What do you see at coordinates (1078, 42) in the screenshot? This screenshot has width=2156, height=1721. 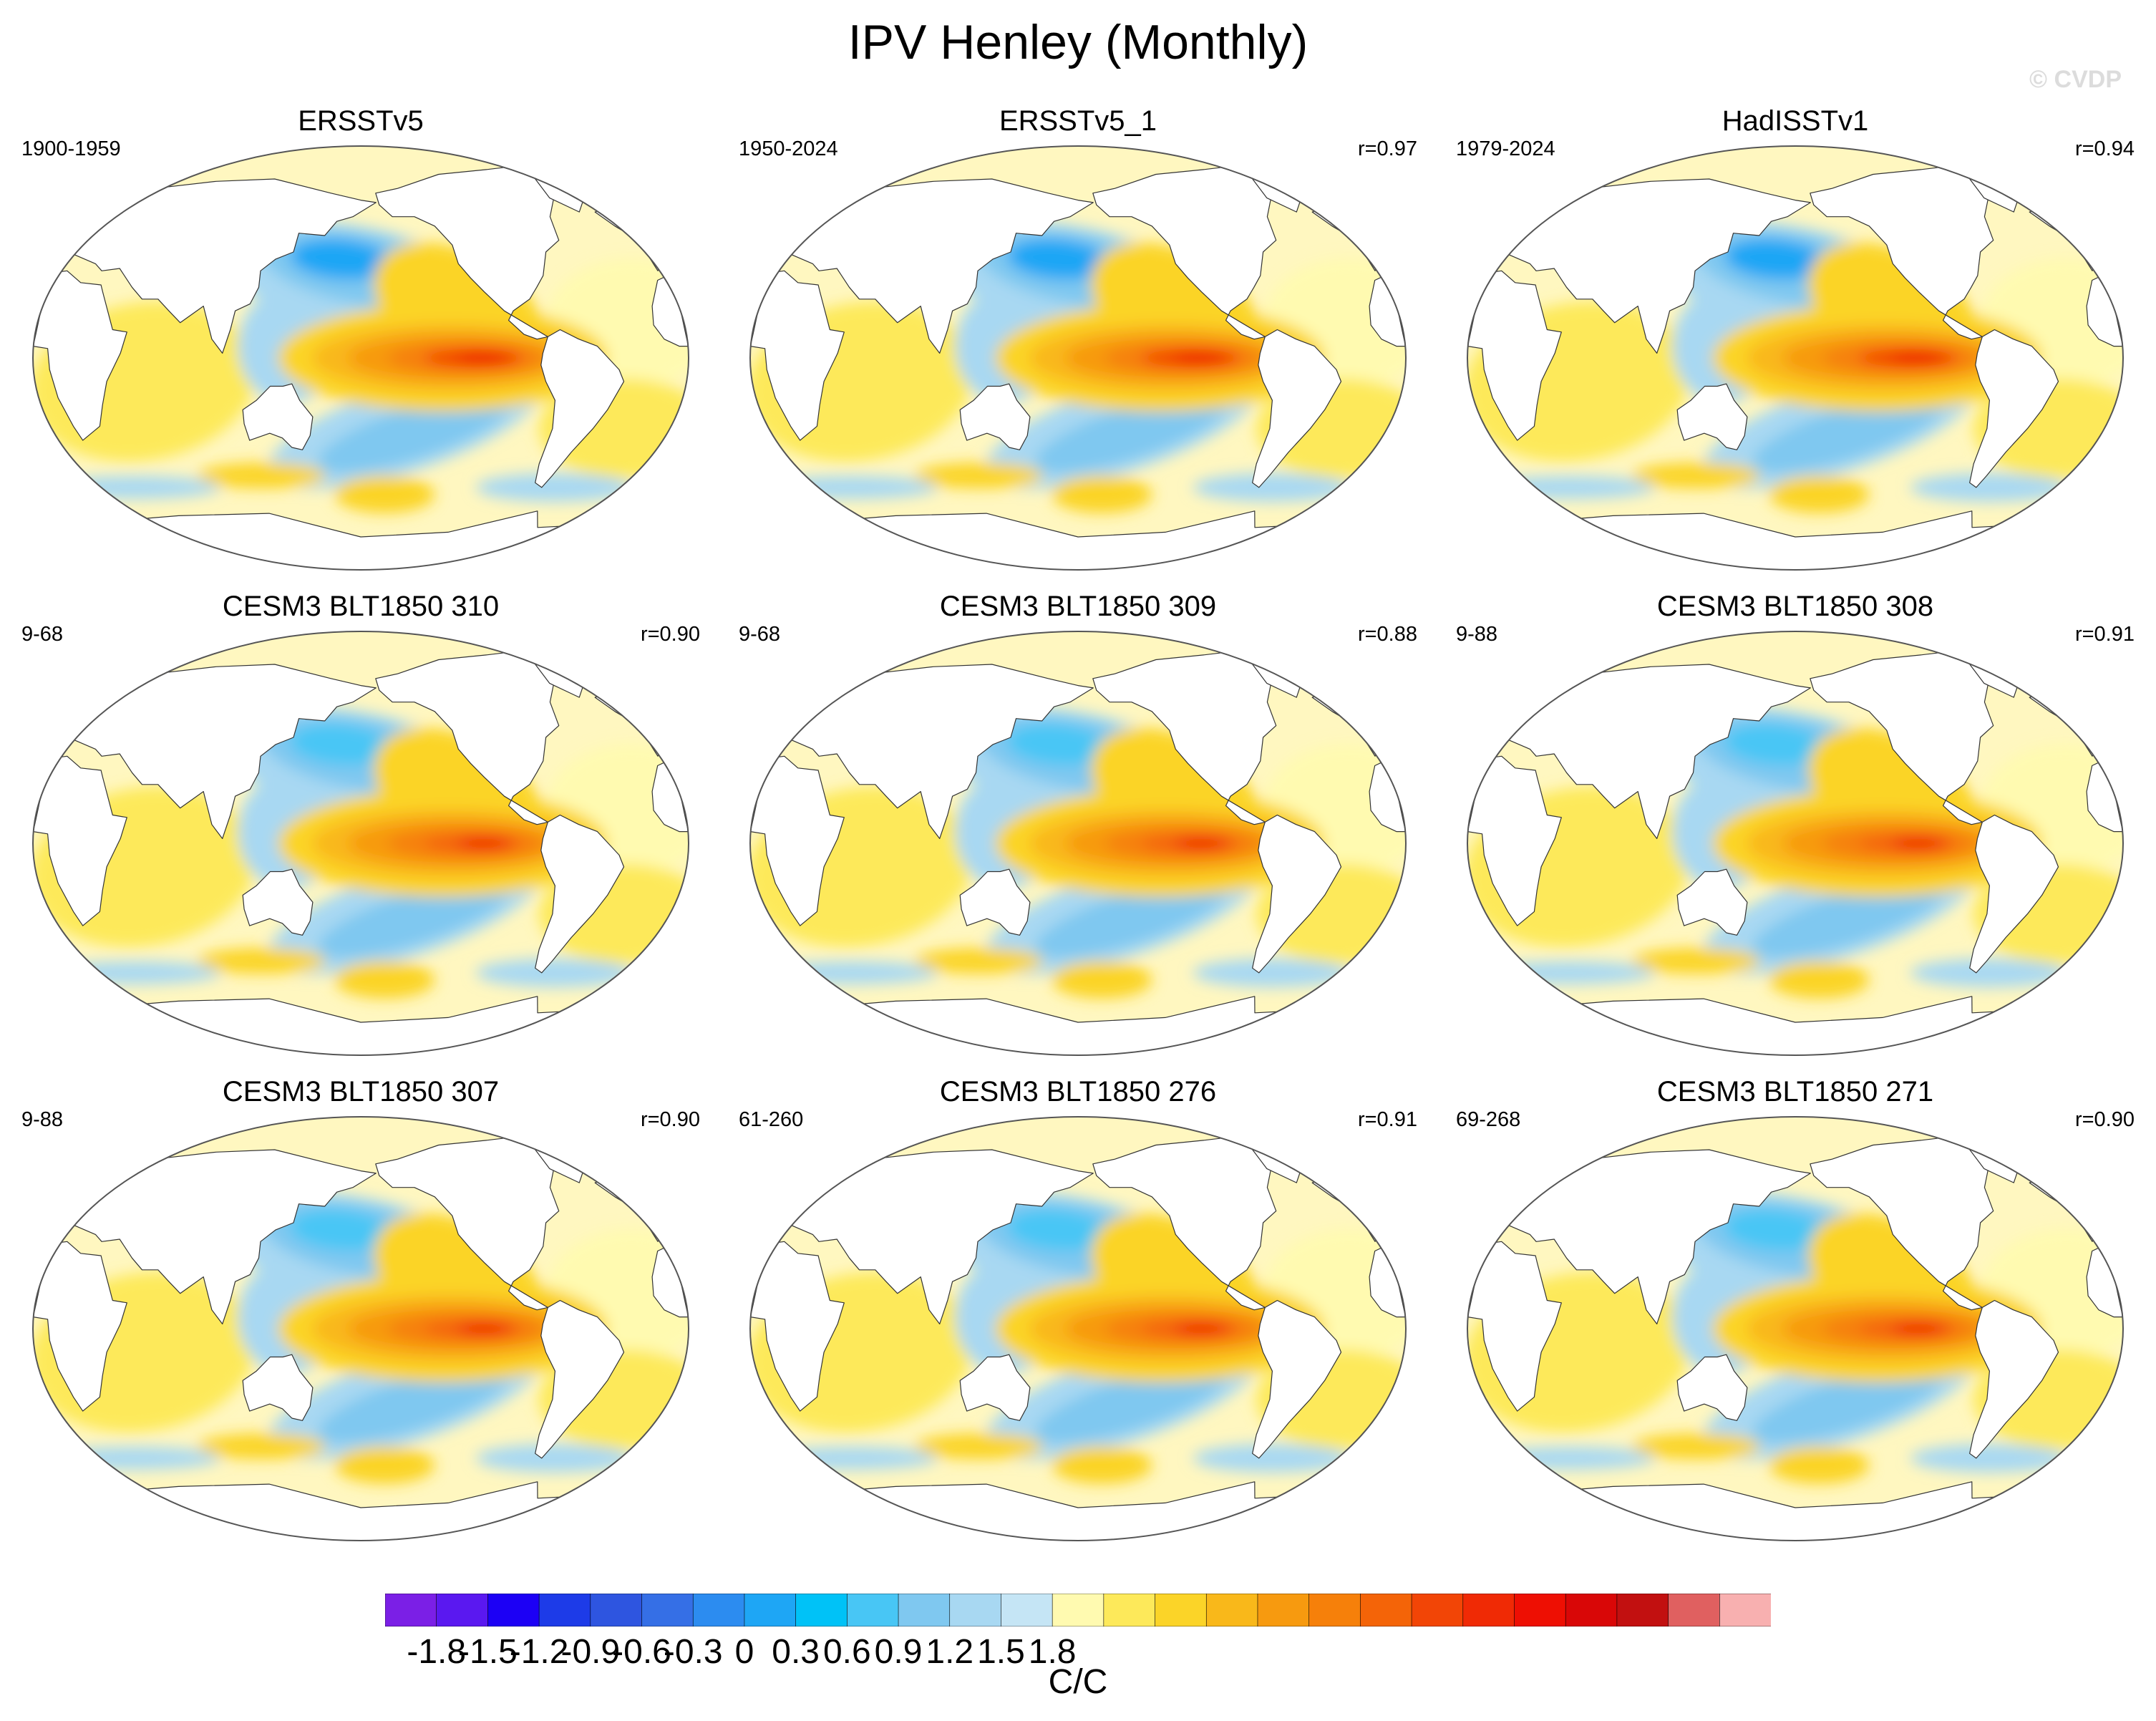 I see `figure-title: IPV Henley (Monthly)` at bounding box center [1078, 42].